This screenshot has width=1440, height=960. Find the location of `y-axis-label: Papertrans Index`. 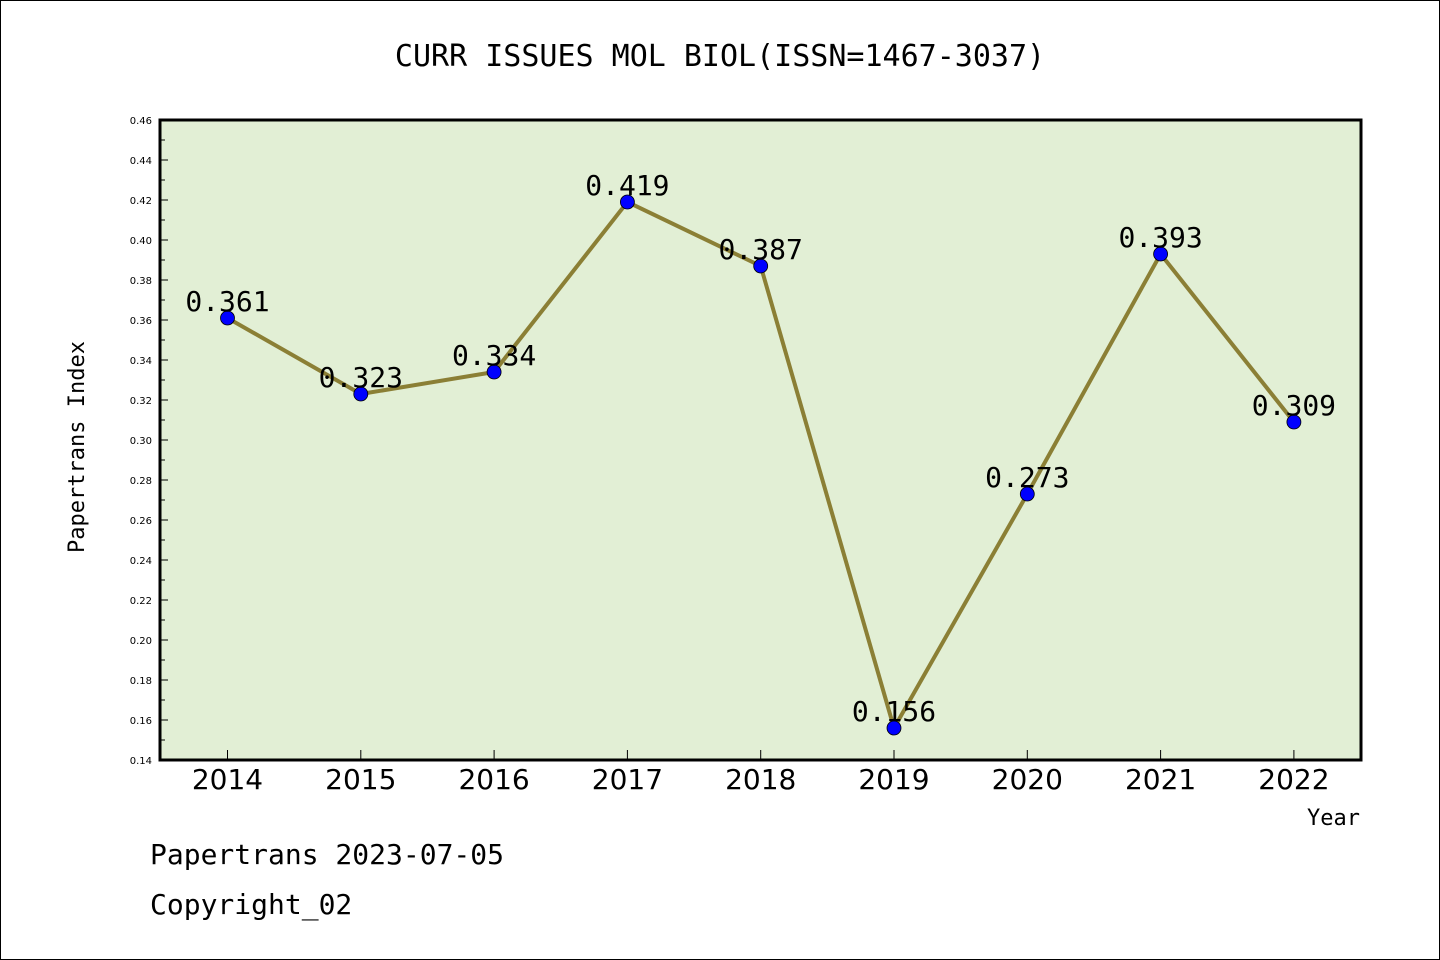

y-axis-label: Papertrans Index is located at coordinates (77, 447).